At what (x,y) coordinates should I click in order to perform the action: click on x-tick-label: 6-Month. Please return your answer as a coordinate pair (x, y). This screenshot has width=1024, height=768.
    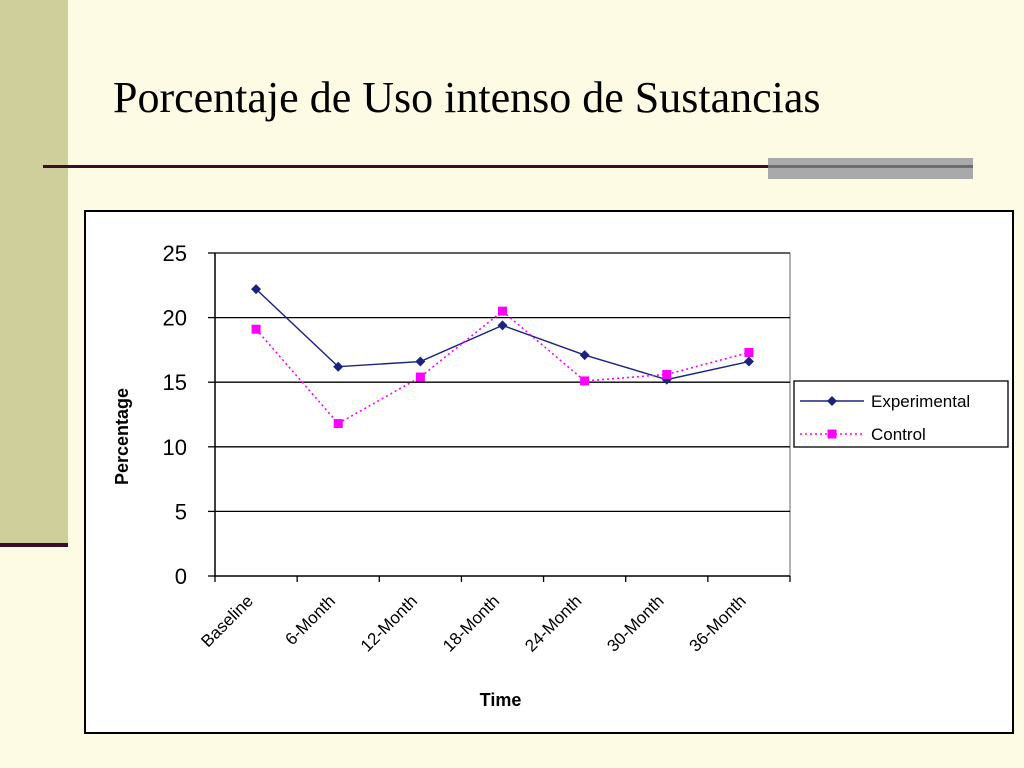
    Looking at the image, I should click on (311, 620).